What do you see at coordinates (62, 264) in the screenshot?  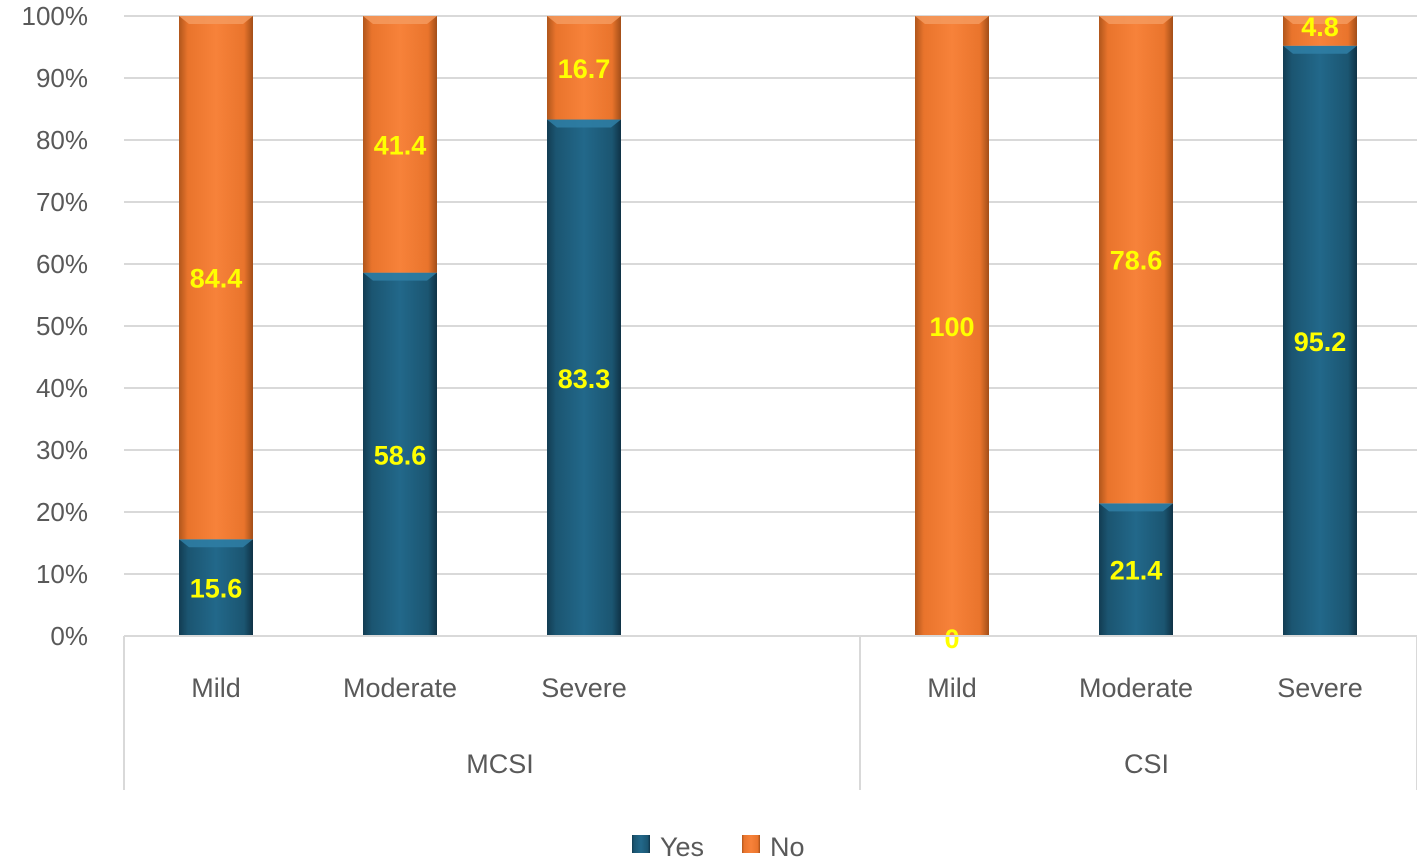 I see `y-tick-label: 60%` at bounding box center [62, 264].